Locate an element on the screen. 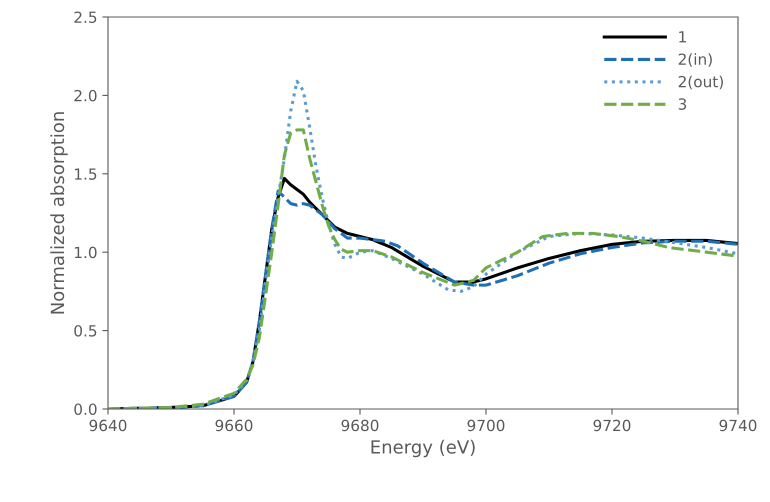 Image resolution: width=770 pixels, height=502 pixels. legend-label: 3 is located at coordinates (682, 104).